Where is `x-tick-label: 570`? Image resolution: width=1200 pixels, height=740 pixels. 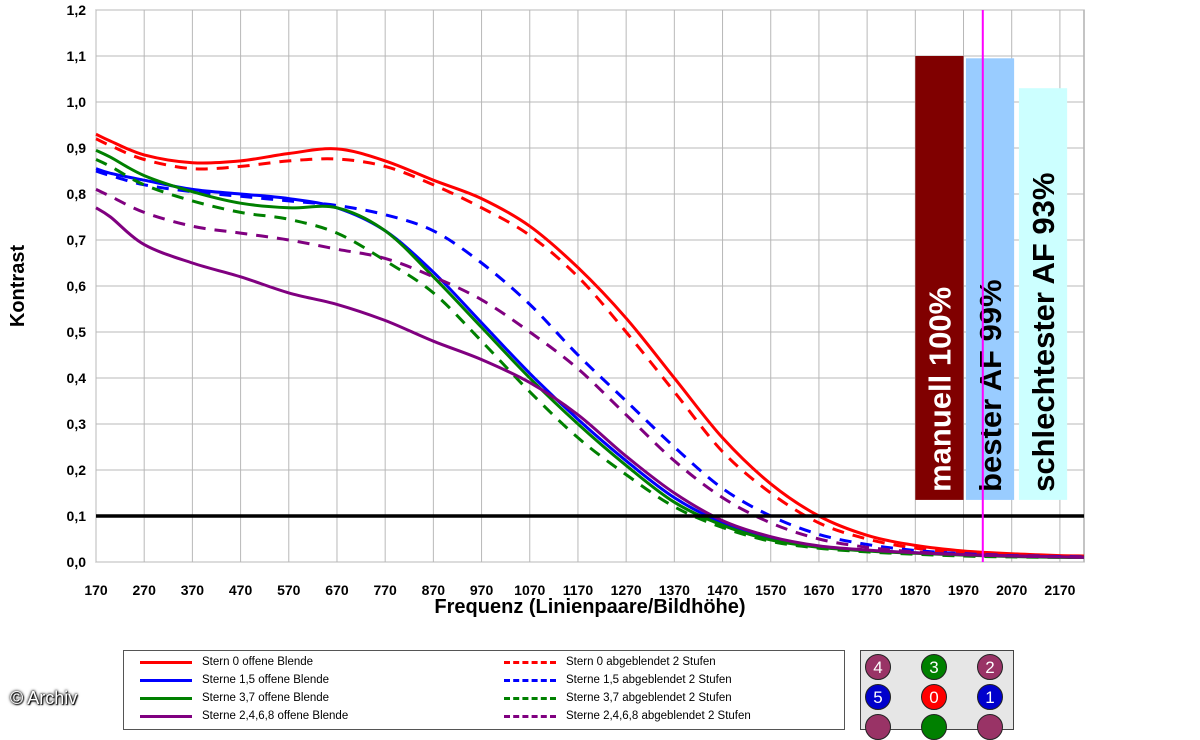 x-tick-label: 570 is located at coordinates (289, 590).